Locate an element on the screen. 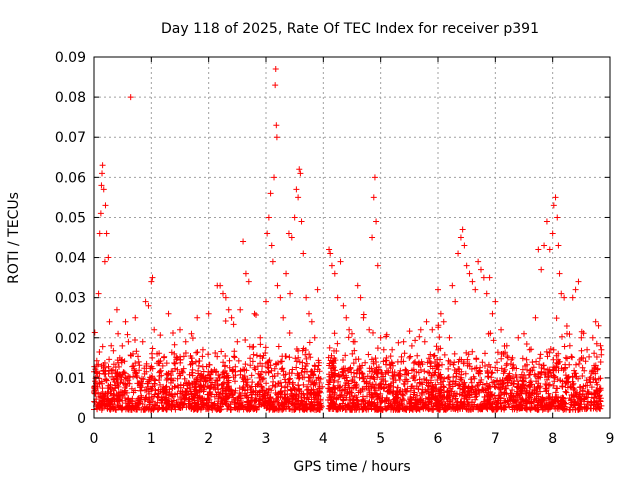  x-tick-label: 3 is located at coordinates (266, 439).